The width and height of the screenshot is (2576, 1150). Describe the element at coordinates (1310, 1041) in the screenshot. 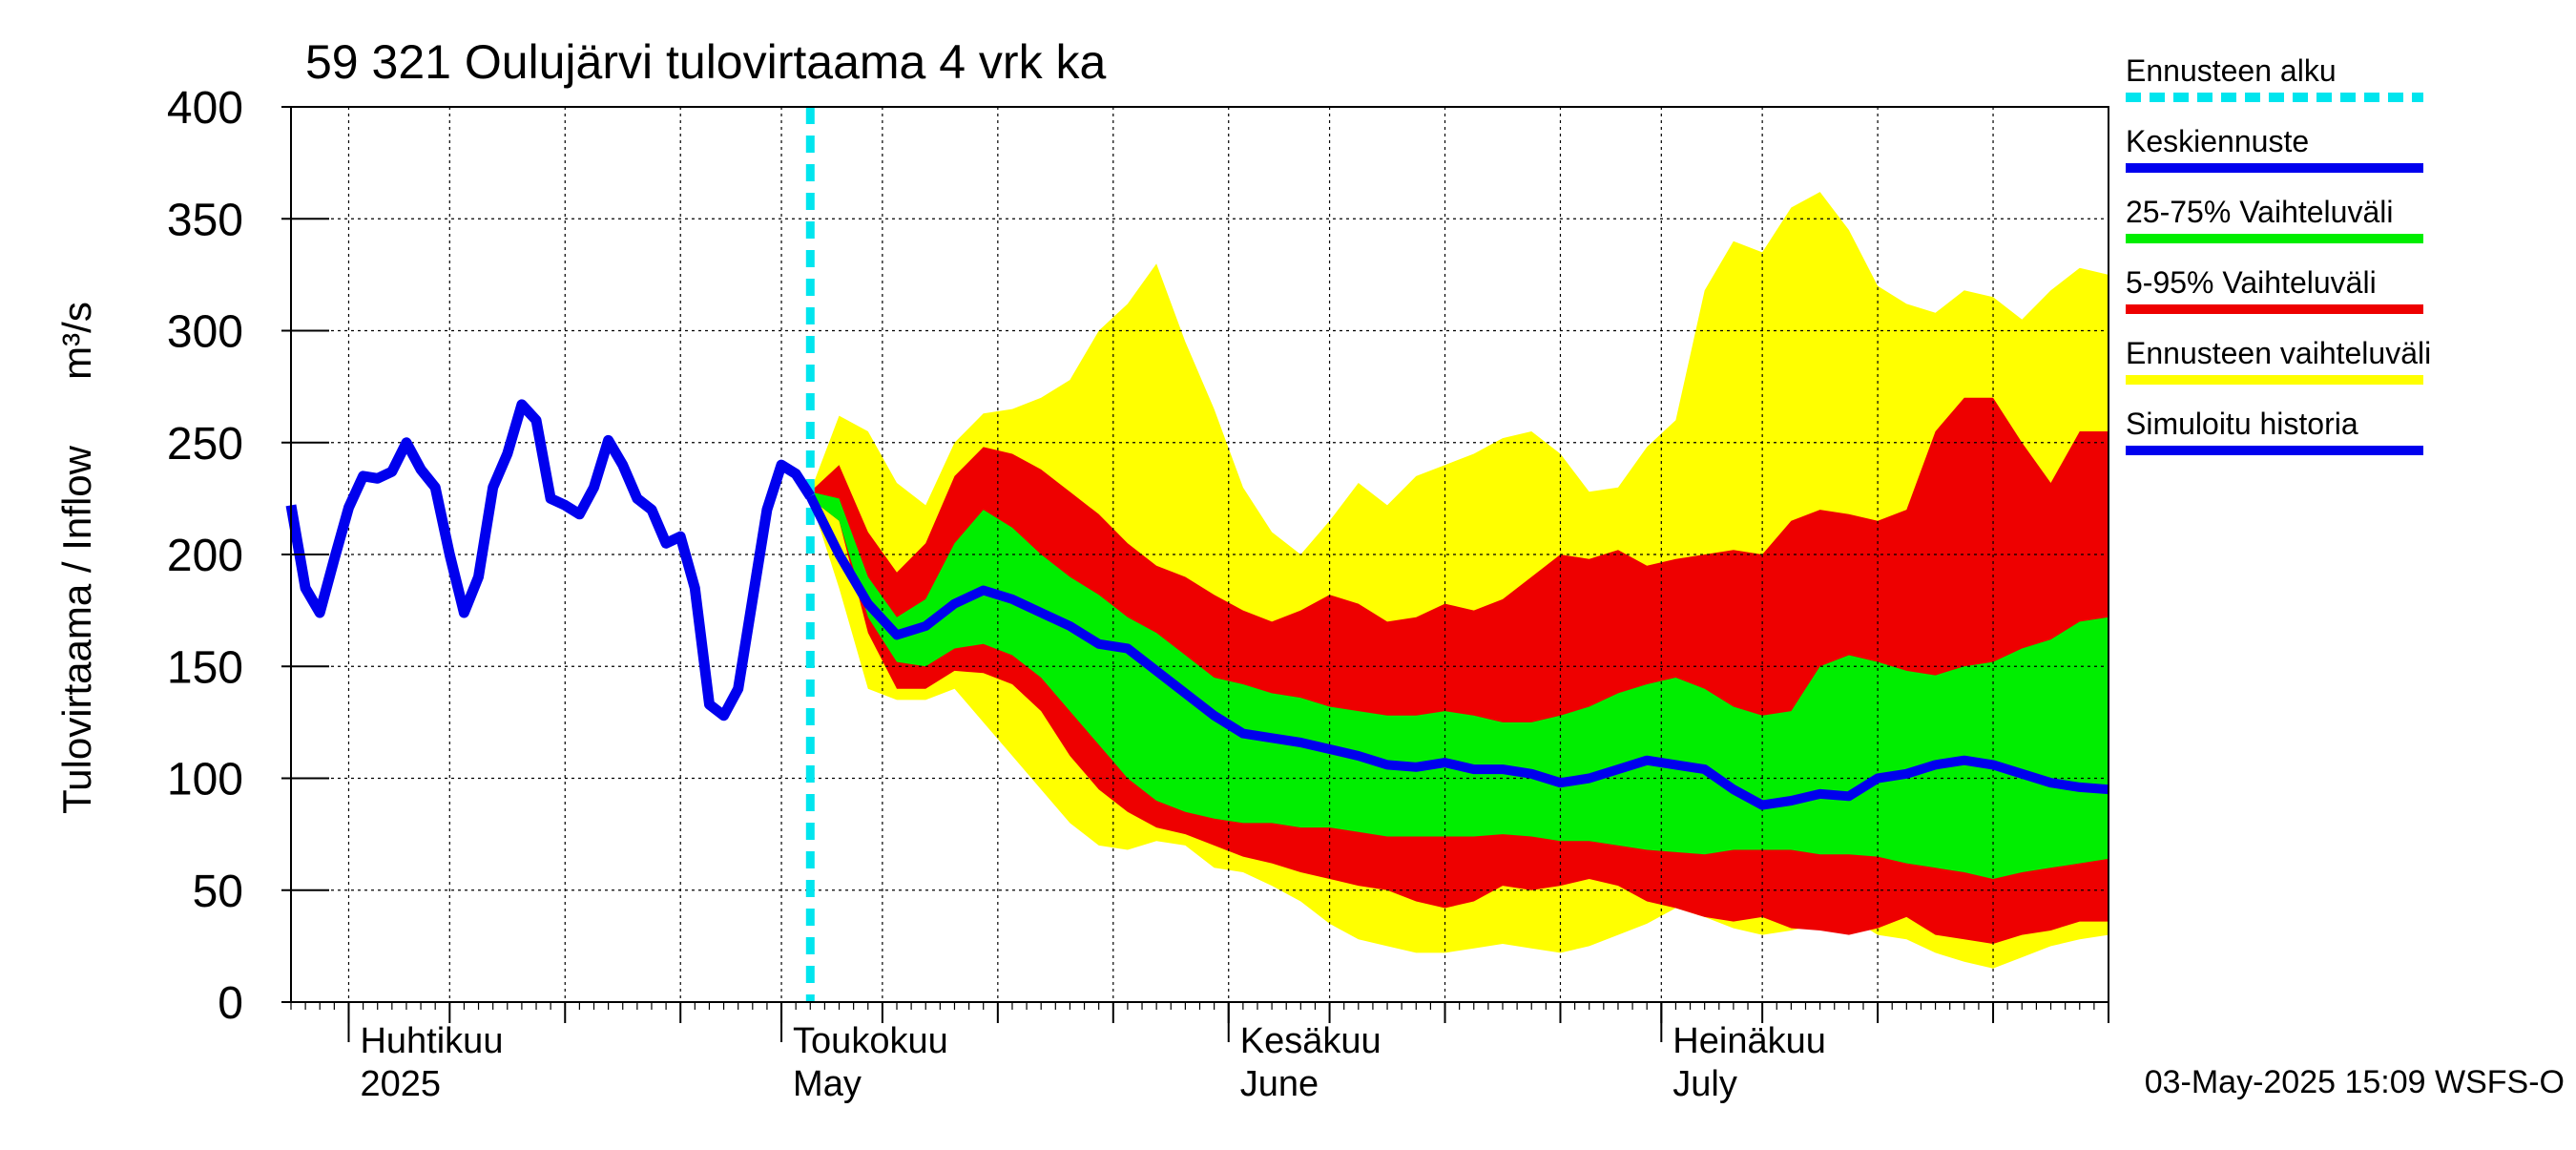

I see `month-label-fi: Kesäkuu` at that location.